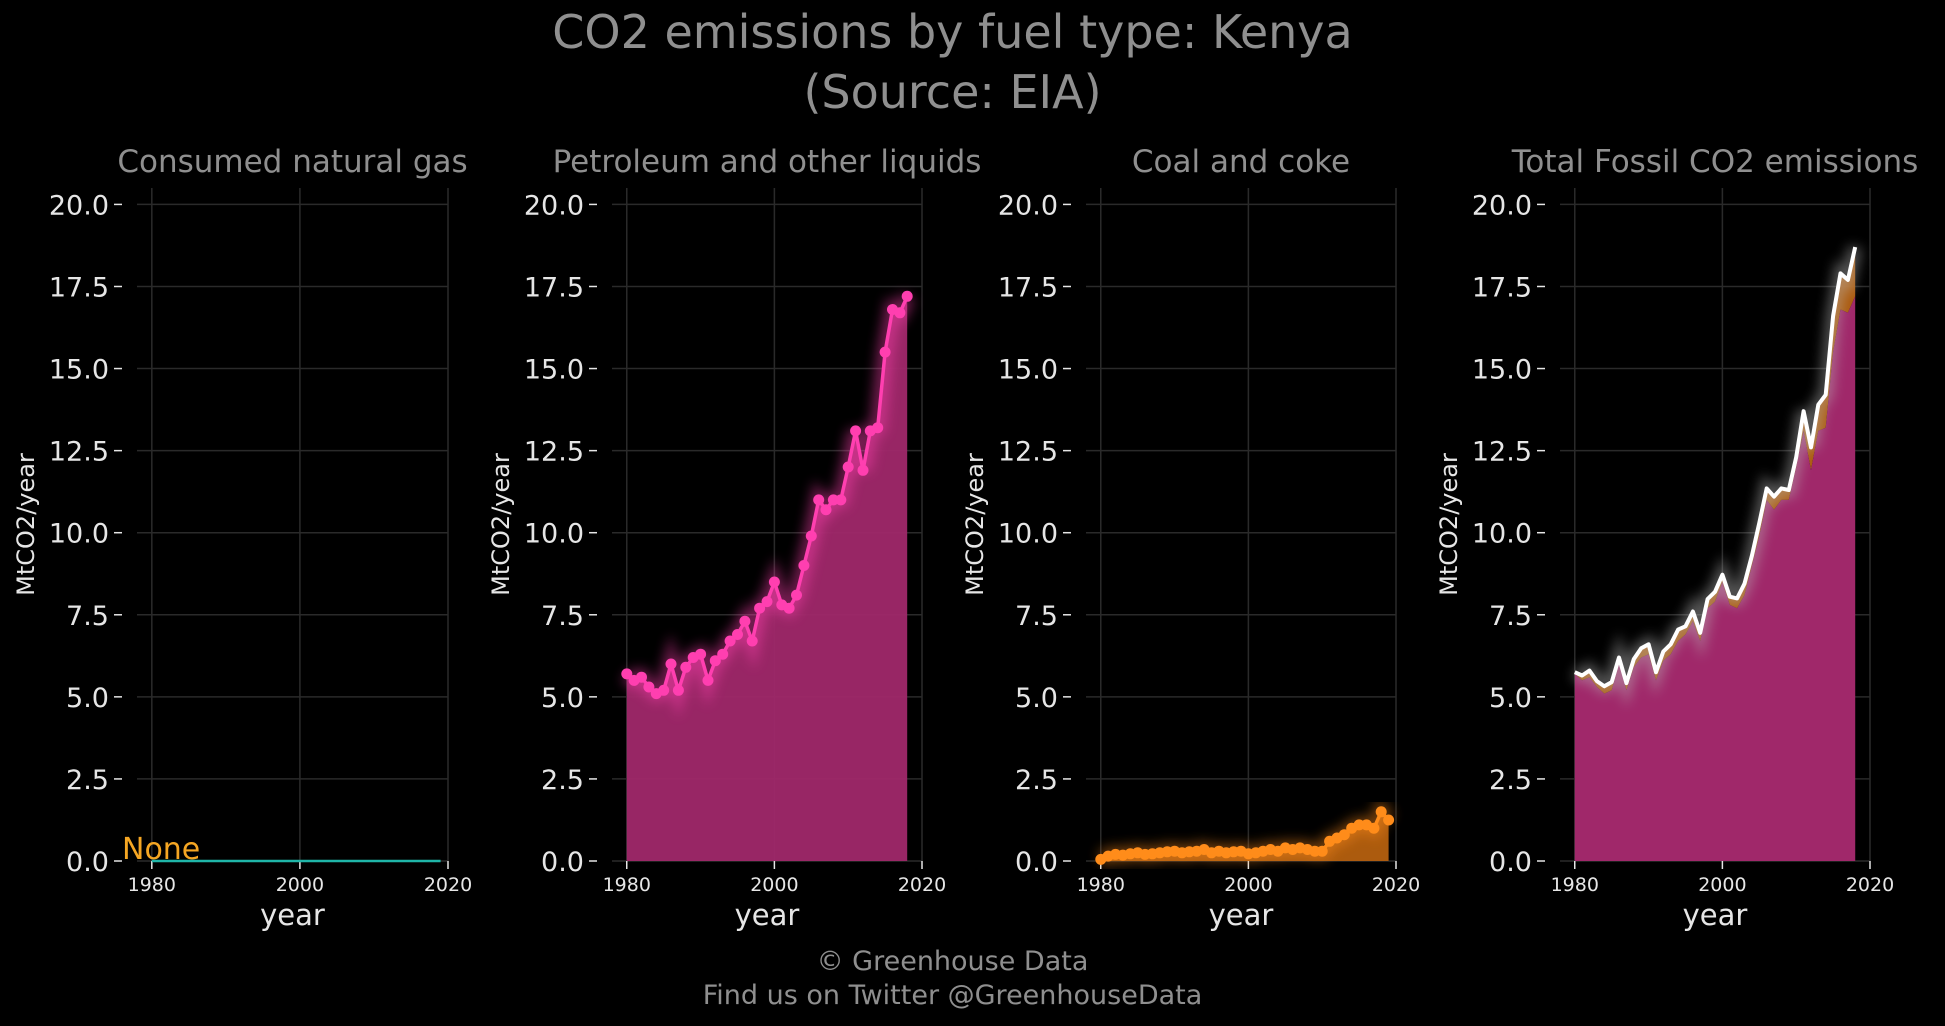 The image size is (1945, 1026). Describe the element at coordinates (1502, 205) in the screenshot. I see `panel4-ytick-label: 20.0` at that location.